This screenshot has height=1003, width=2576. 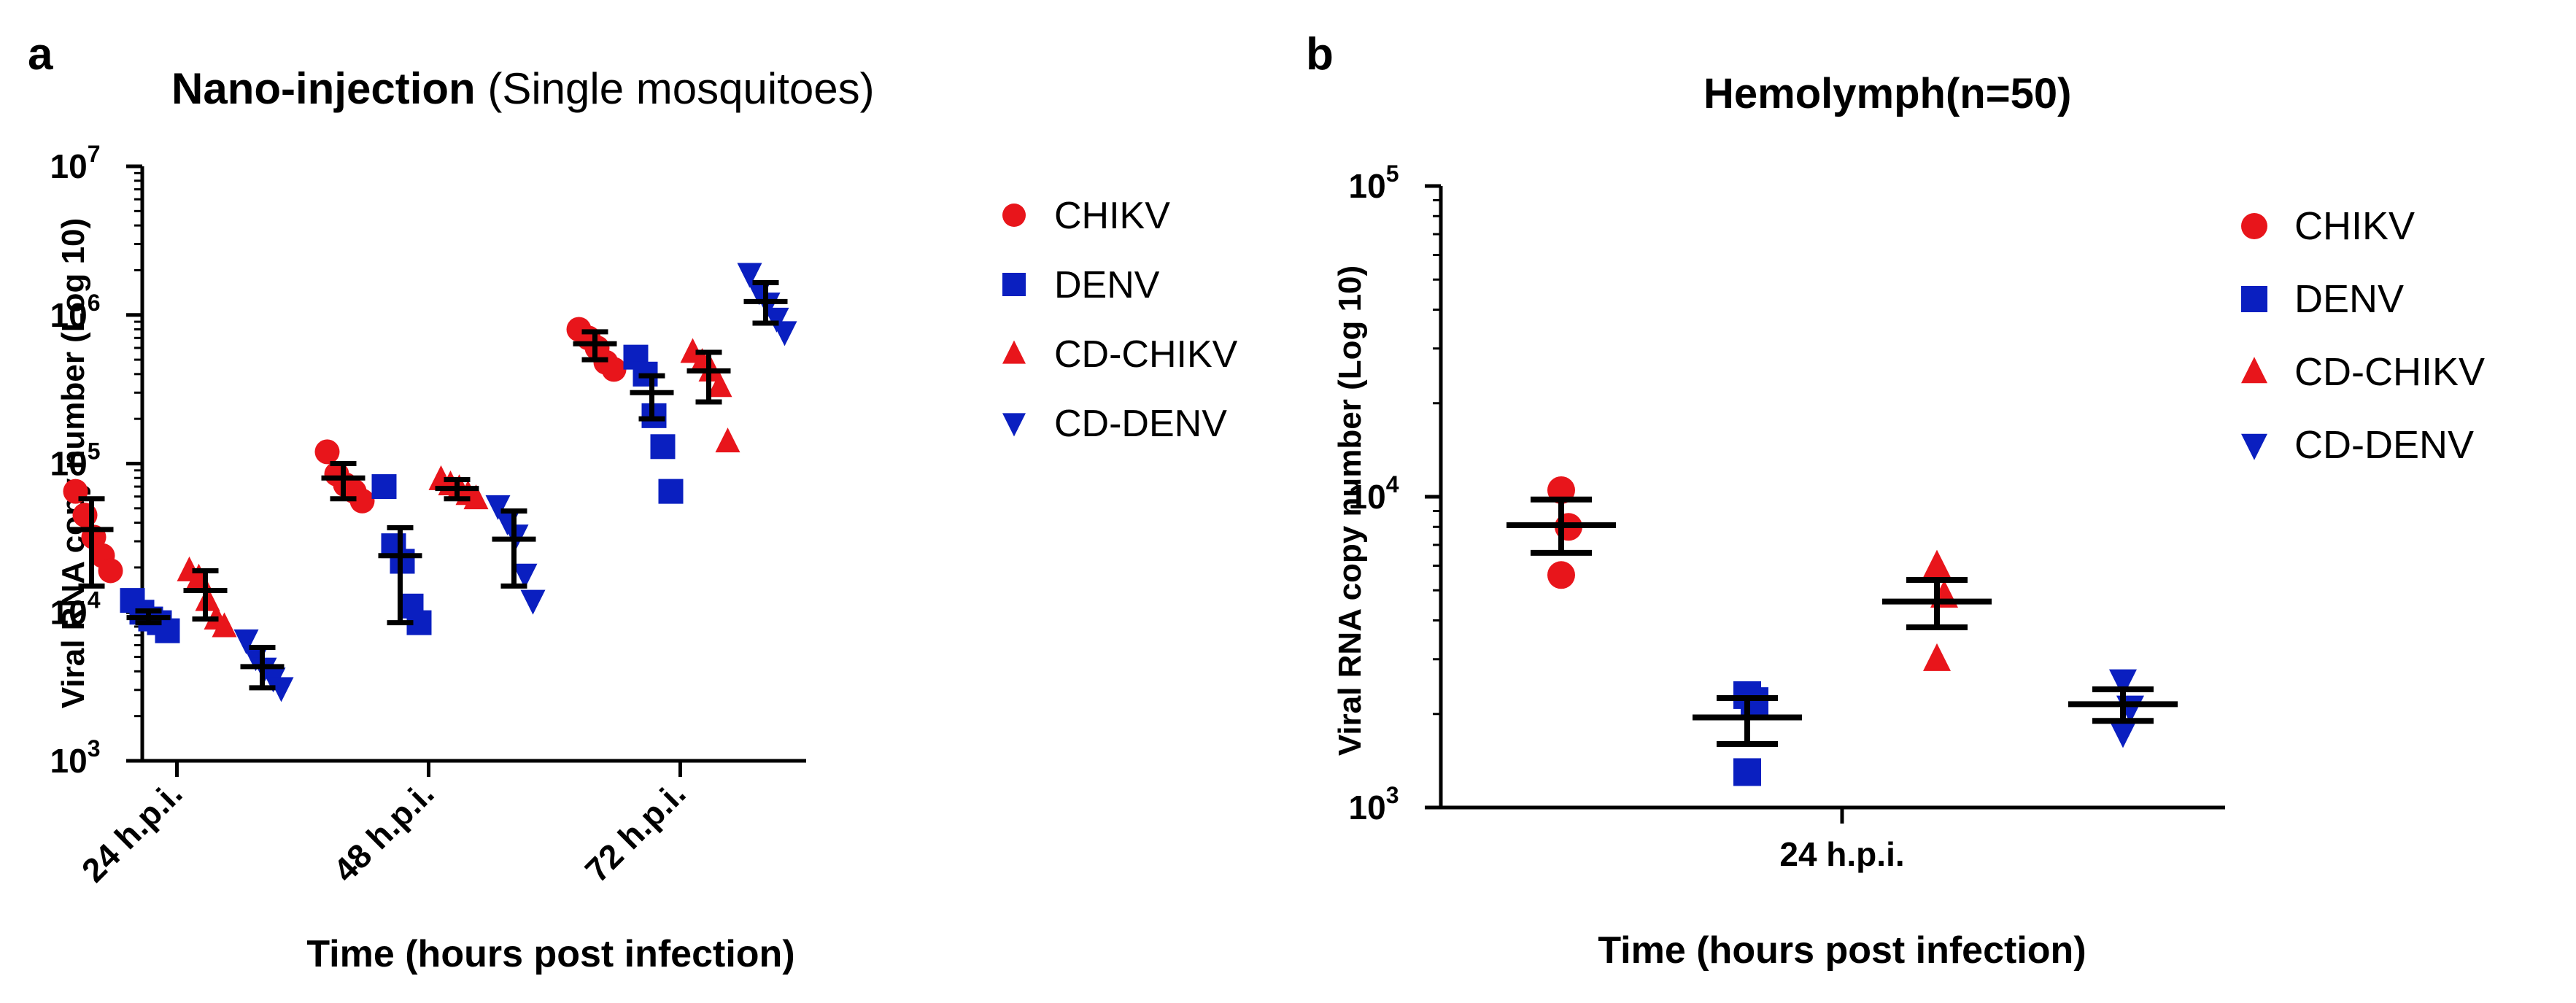 What do you see at coordinates (635, 831) in the screenshot?
I see `x-tick-label: 72 h.p.i.` at bounding box center [635, 831].